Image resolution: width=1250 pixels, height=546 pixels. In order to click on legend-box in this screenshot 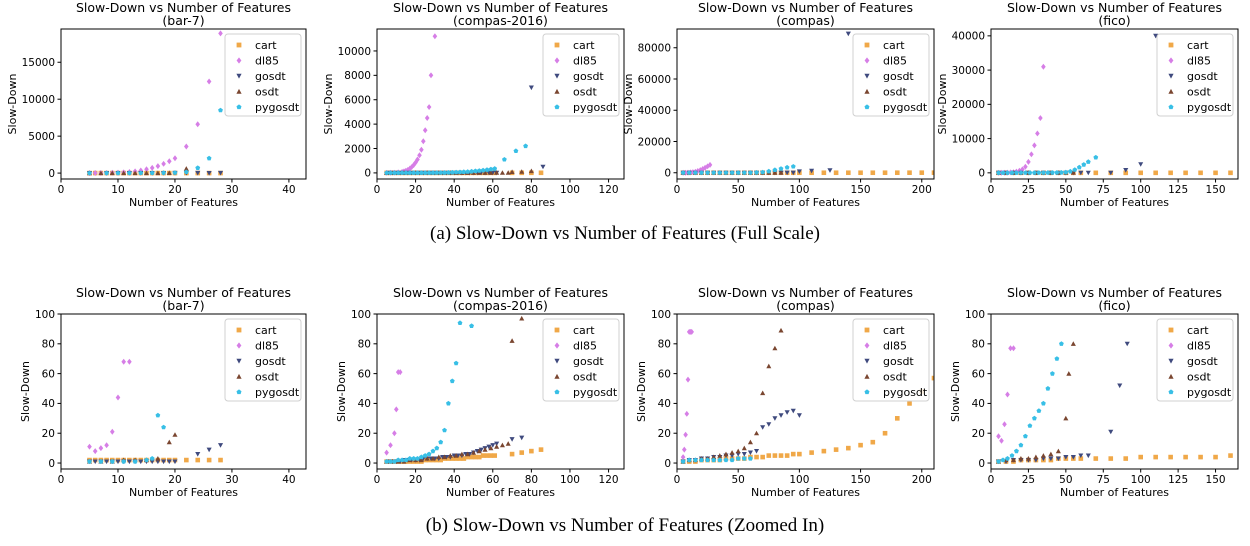, I will do `click(263, 75)`.